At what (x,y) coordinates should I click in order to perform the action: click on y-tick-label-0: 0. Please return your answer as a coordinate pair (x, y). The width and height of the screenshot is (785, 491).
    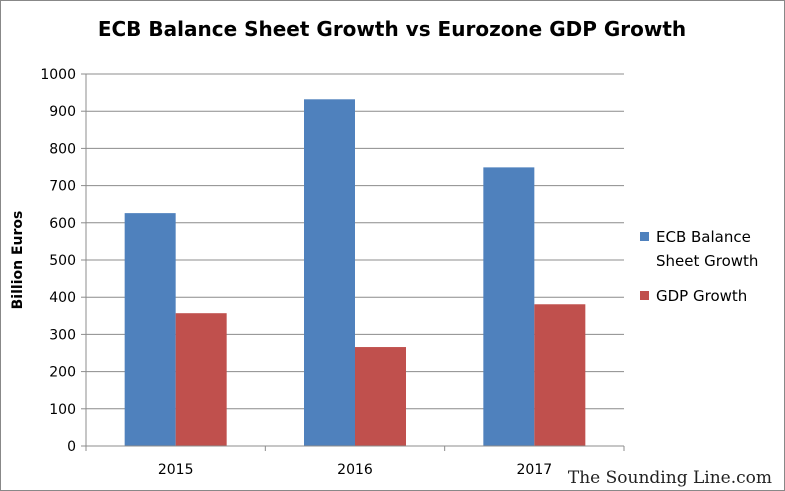
    Looking at the image, I should click on (71, 447).